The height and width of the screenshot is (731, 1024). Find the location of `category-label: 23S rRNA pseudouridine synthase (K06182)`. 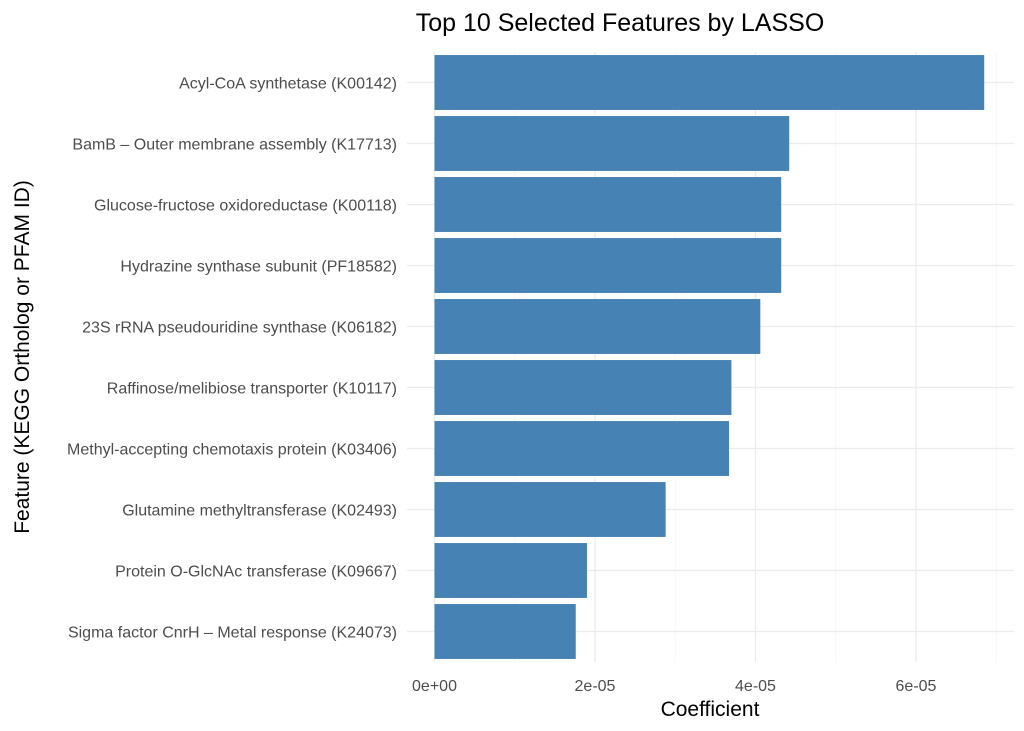

category-label: 23S rRNA pseudouridine synthase (K06182) is located at coordinates (239, 328).